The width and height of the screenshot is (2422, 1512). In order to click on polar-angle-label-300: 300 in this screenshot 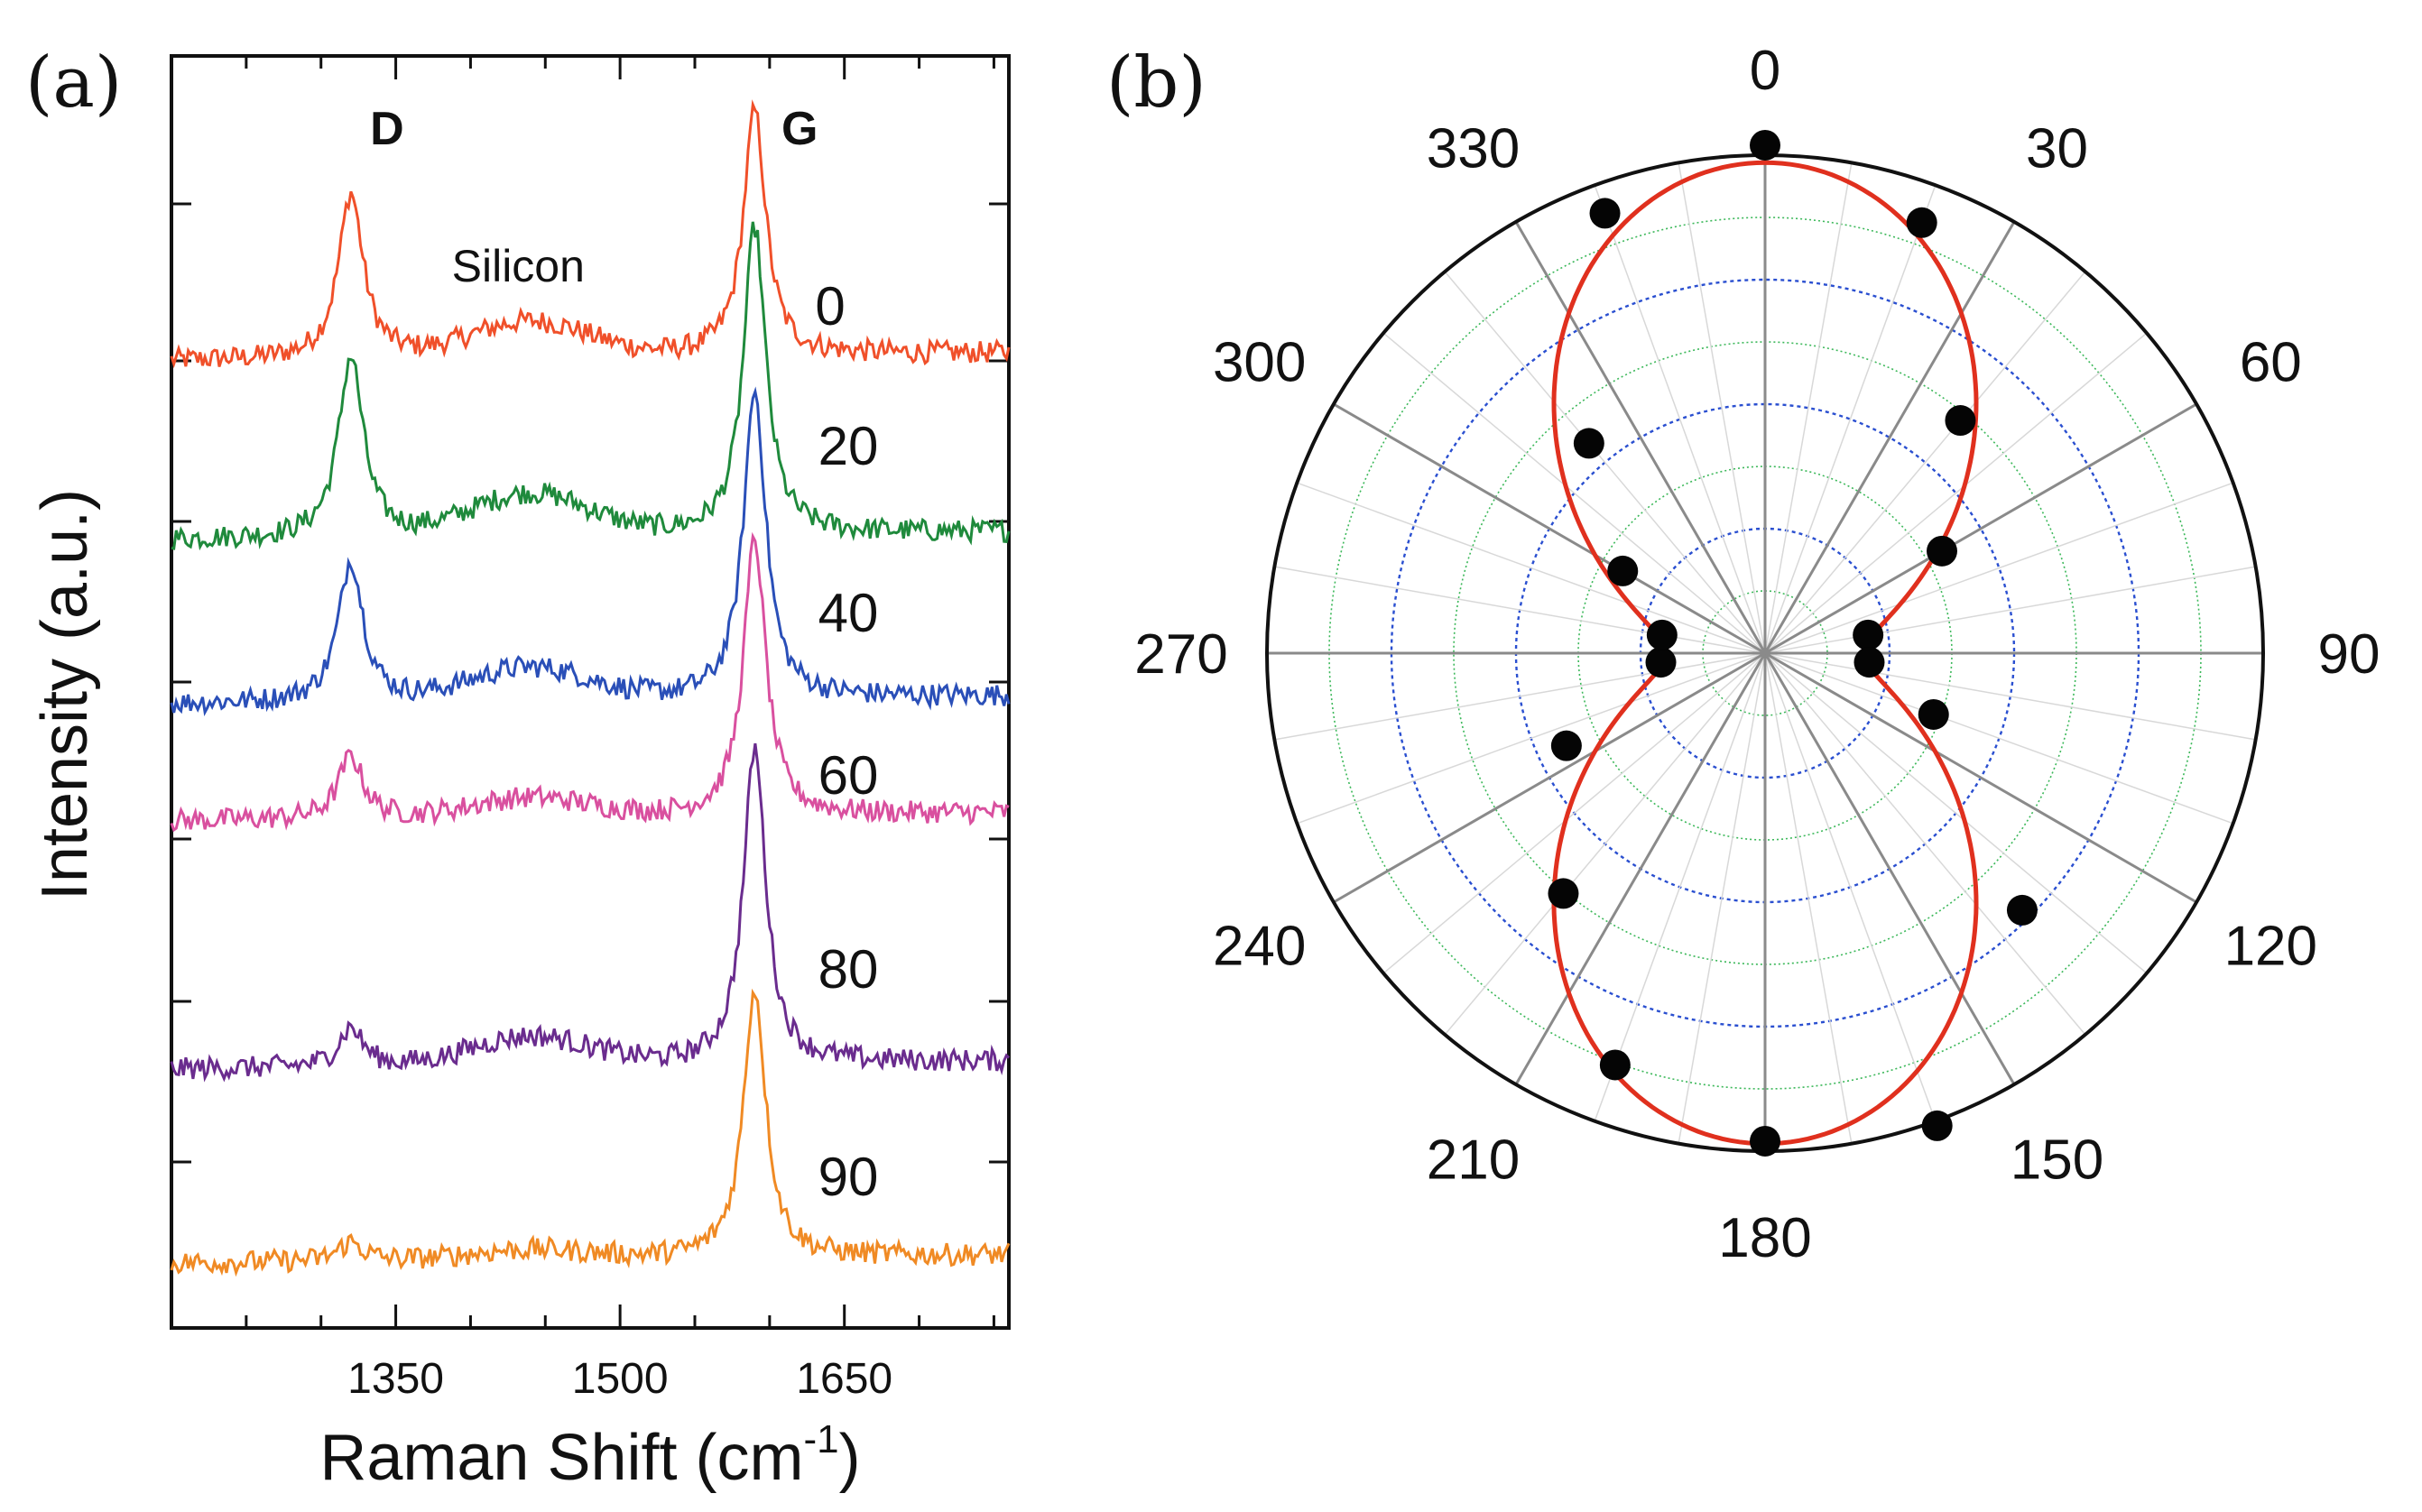, I will do `click(1260, 363)`.